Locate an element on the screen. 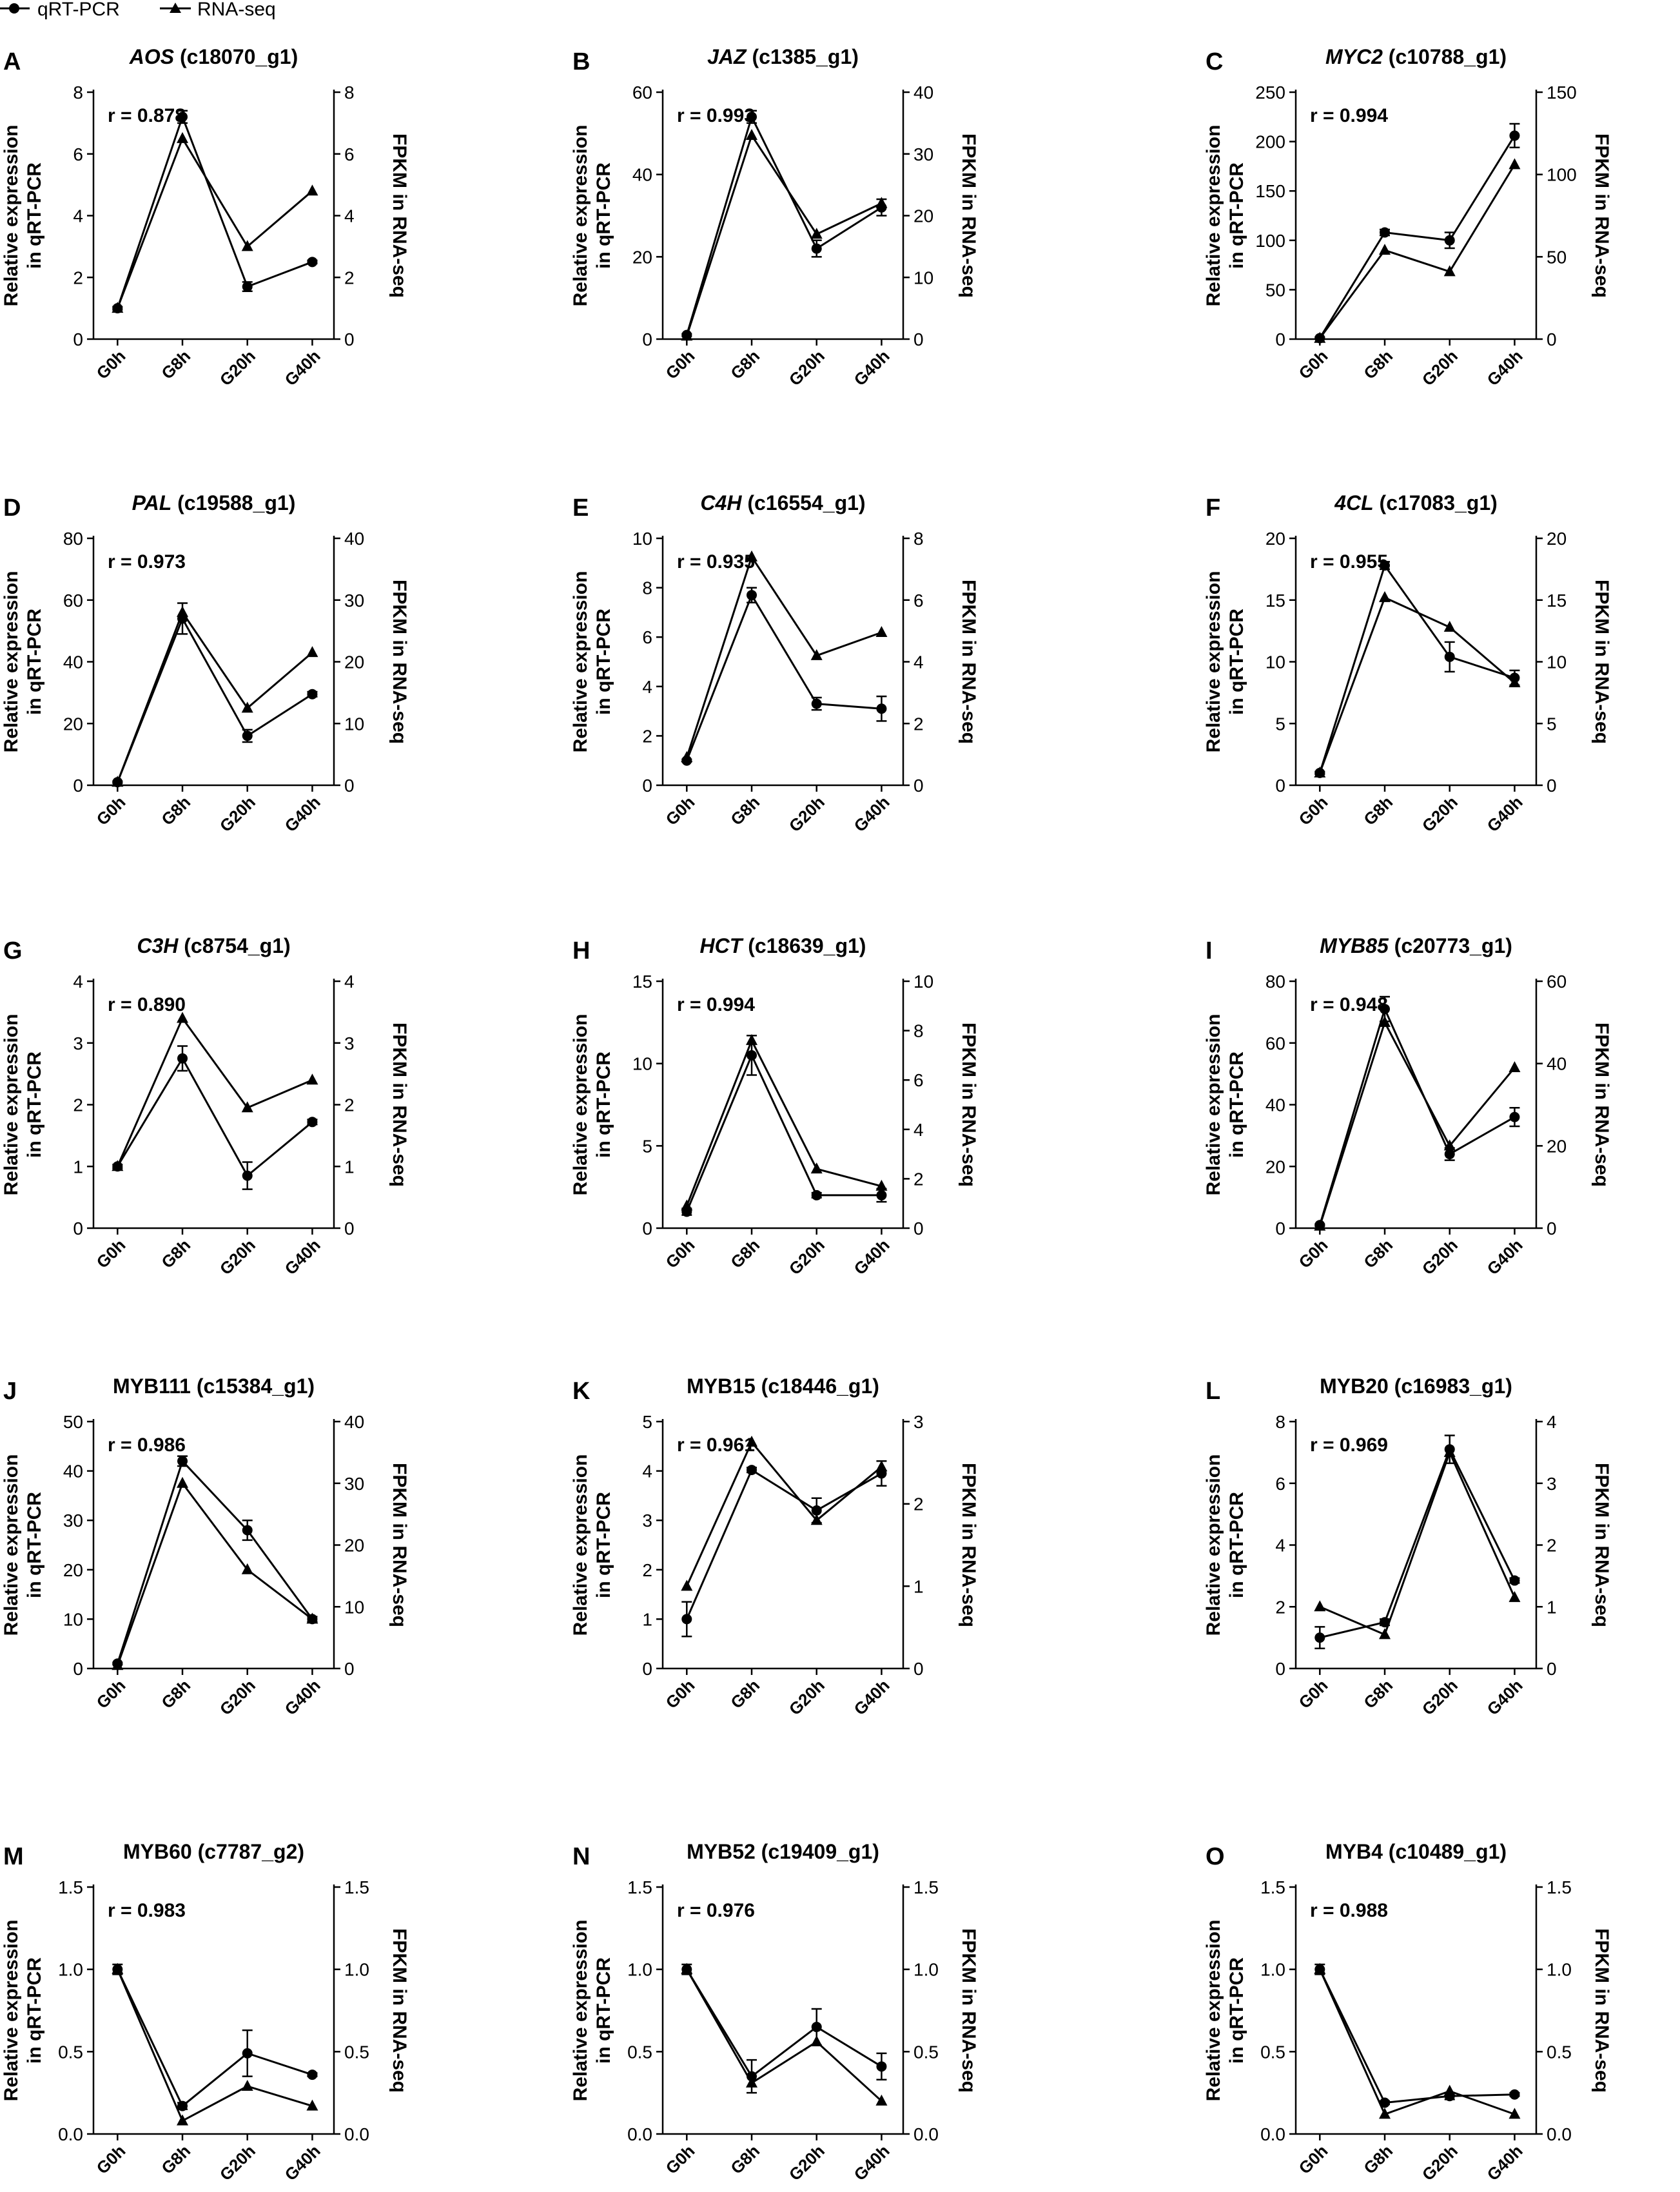 This screenshot has width=1680, height=2192. chart-title: AOS (c18070_g1) is located at coordinates (213, 56).